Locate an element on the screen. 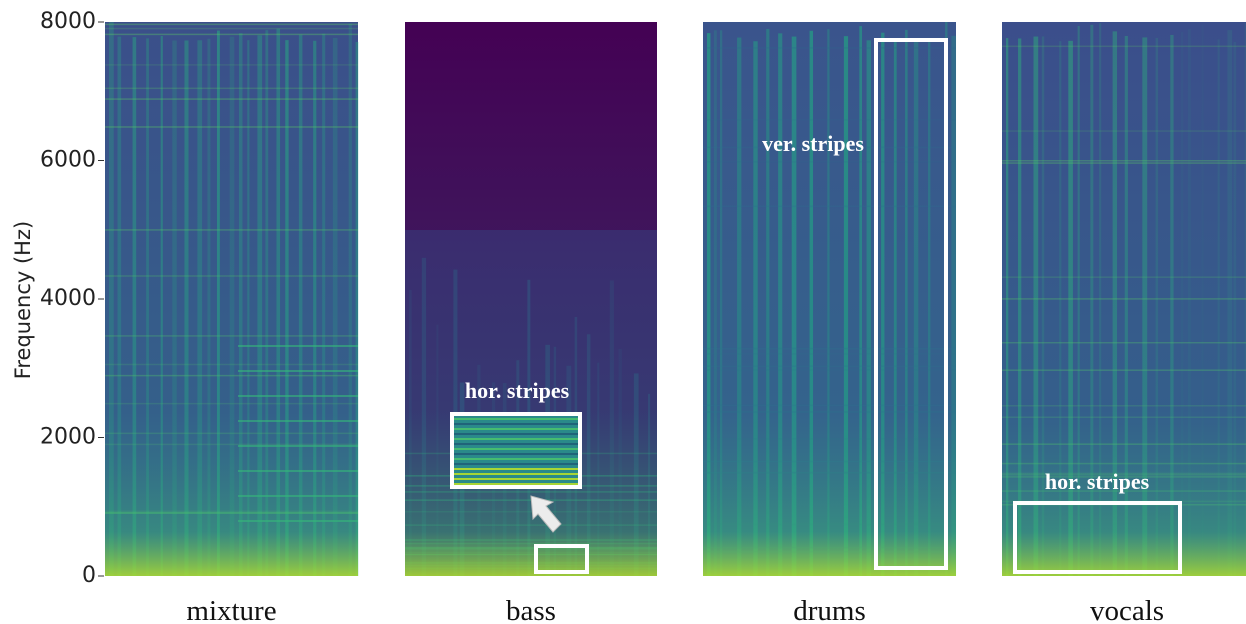 This screenshot has height=624, width=1246. arrow is located at coordinates (546, 514).